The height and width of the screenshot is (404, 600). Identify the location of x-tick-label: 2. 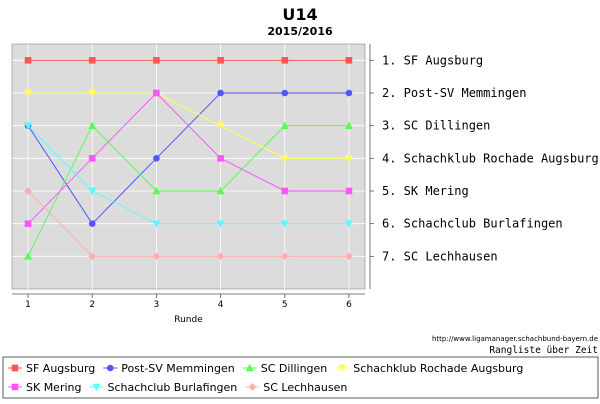
(92, 305).